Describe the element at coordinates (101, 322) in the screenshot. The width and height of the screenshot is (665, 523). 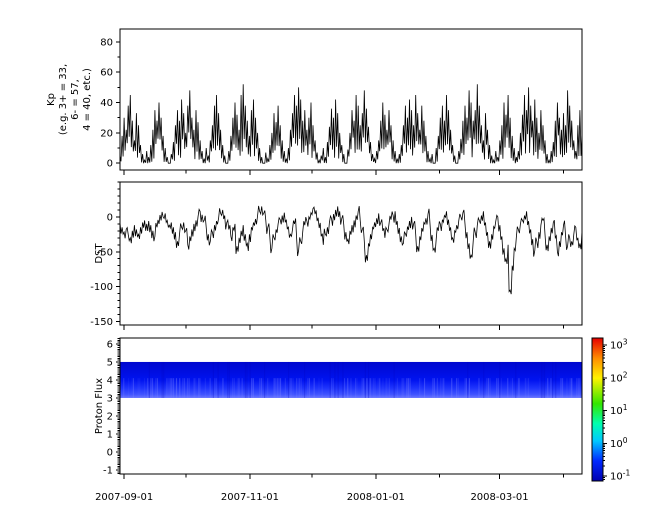
I see `y-tick-label: -150` at that location.